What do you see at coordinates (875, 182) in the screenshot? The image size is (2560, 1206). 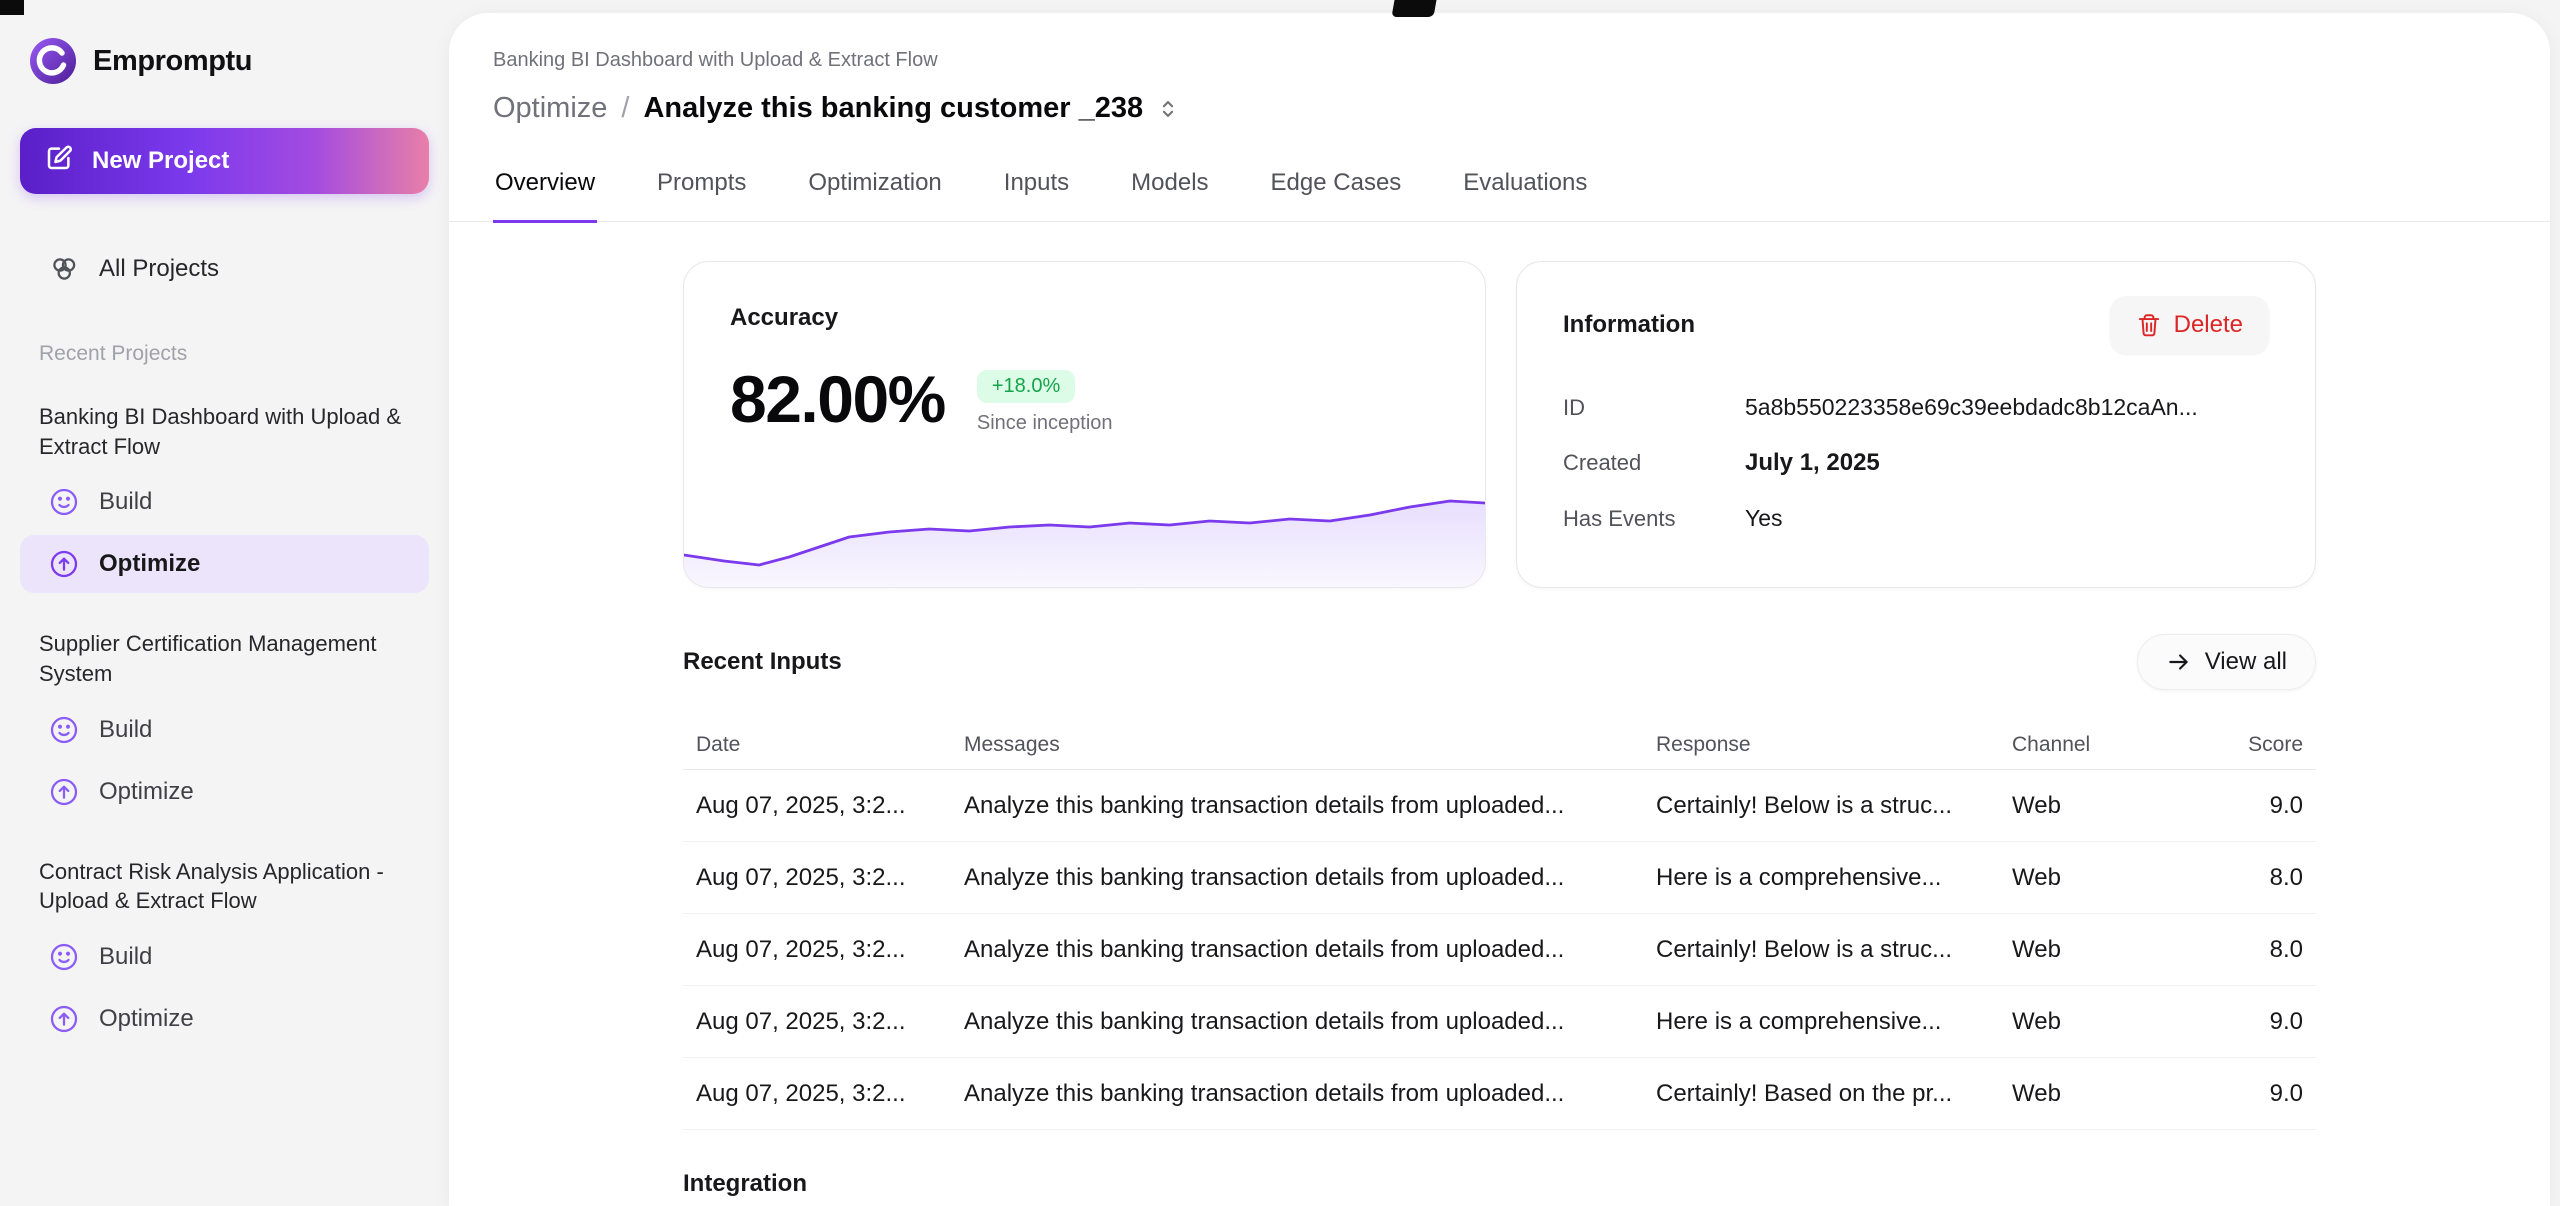 I see `tab-optimization: Optimization` at bounding box center [875, 182].